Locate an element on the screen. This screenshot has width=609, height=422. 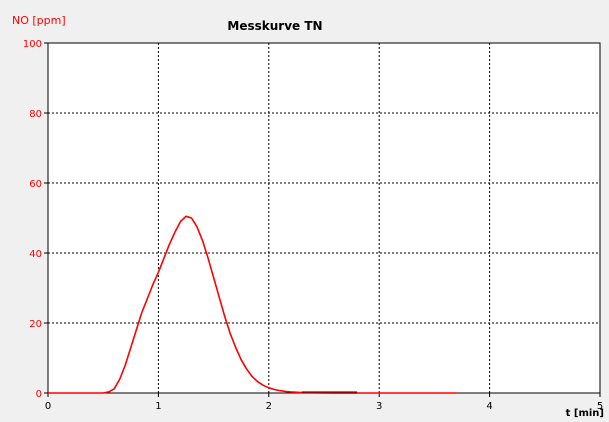
x-tick-label-3: 3 is located at coordinates (379, 406).